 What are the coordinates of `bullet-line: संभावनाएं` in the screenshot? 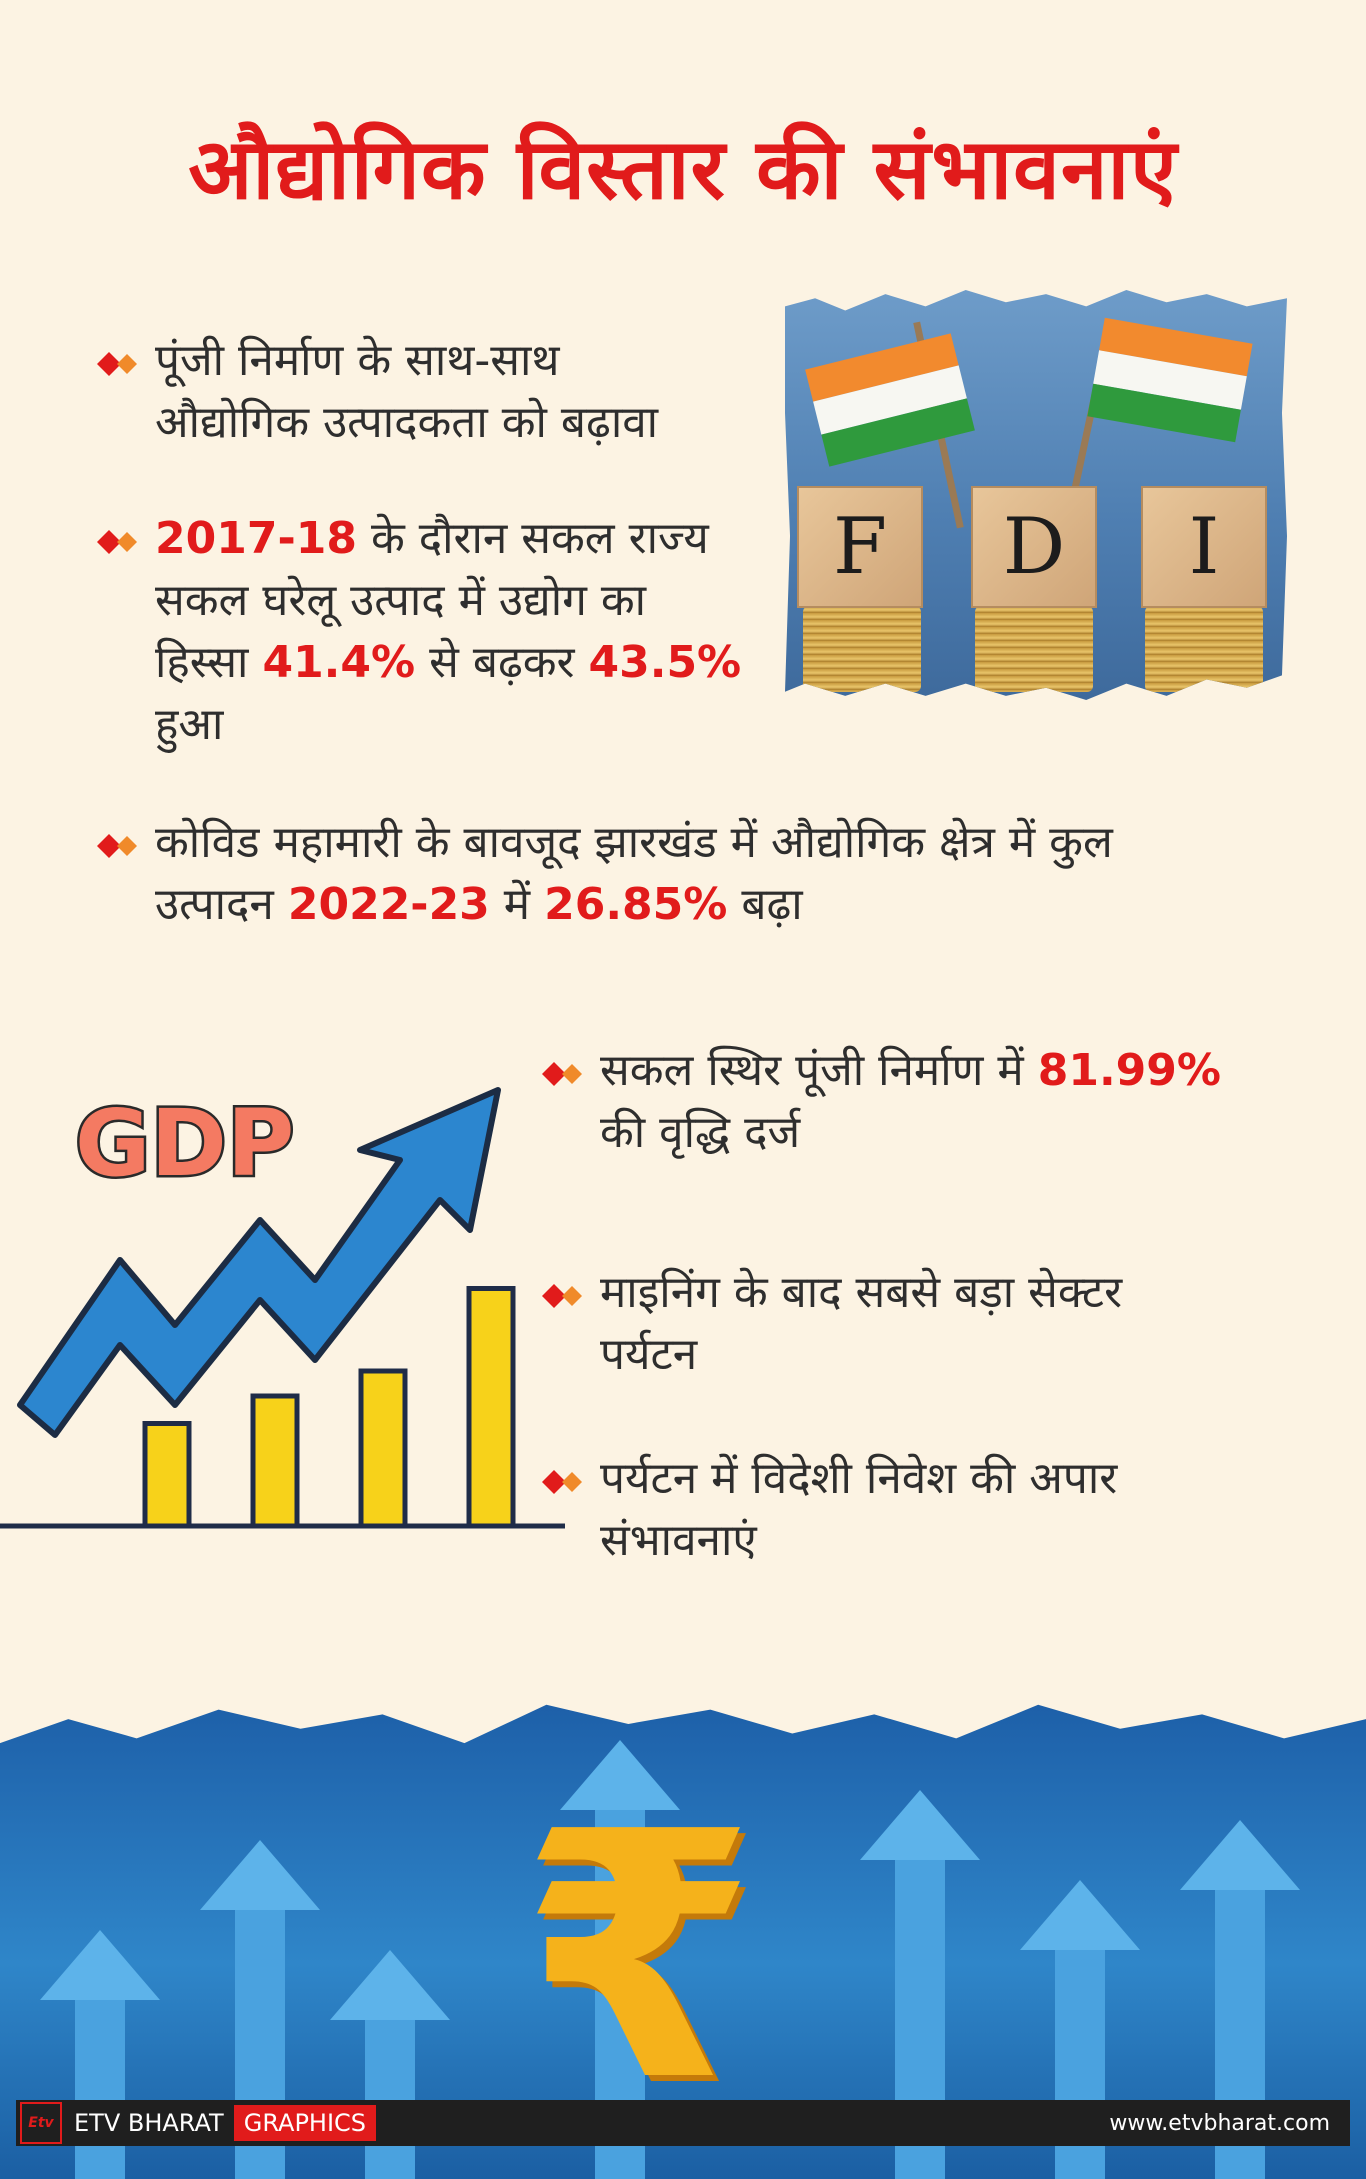 It's located at (678, 1540).